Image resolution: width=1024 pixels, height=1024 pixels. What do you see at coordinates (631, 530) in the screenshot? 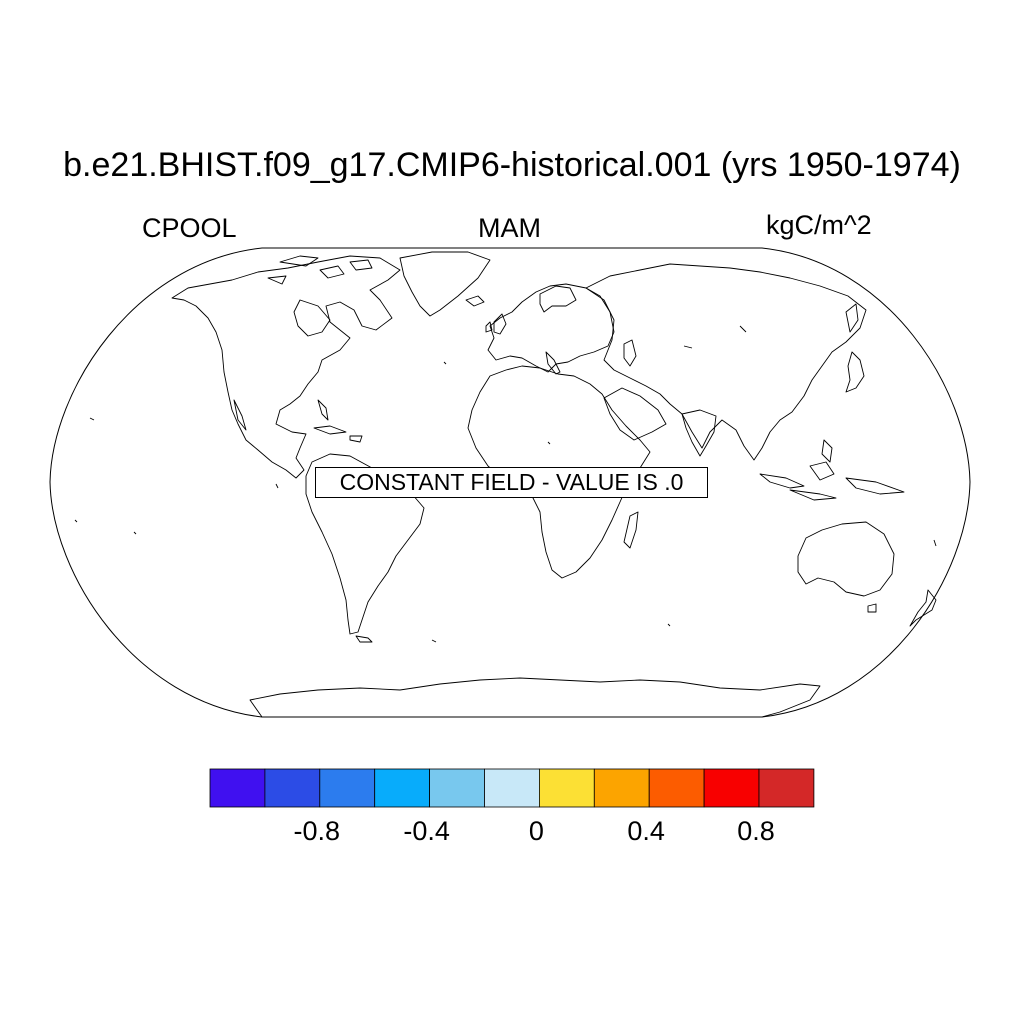
I see `madagascar` at bounding box center [631, 530].